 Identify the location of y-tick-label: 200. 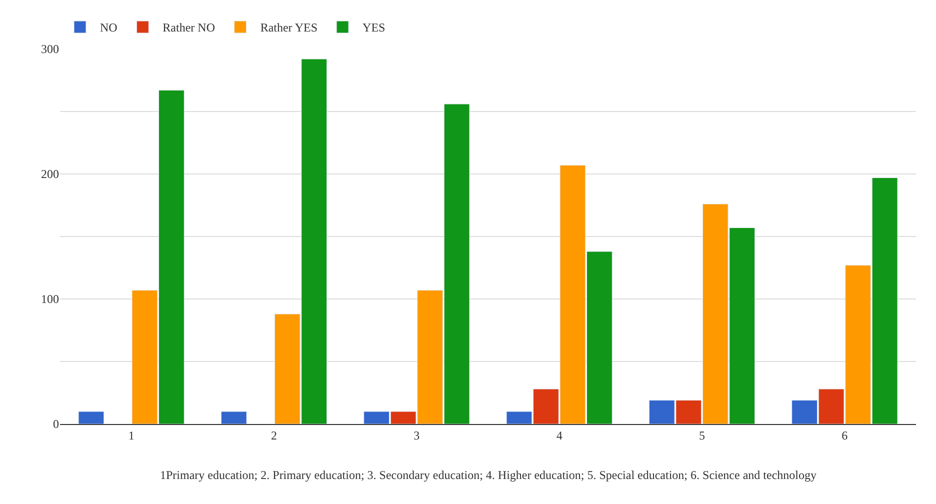
(50, 174).